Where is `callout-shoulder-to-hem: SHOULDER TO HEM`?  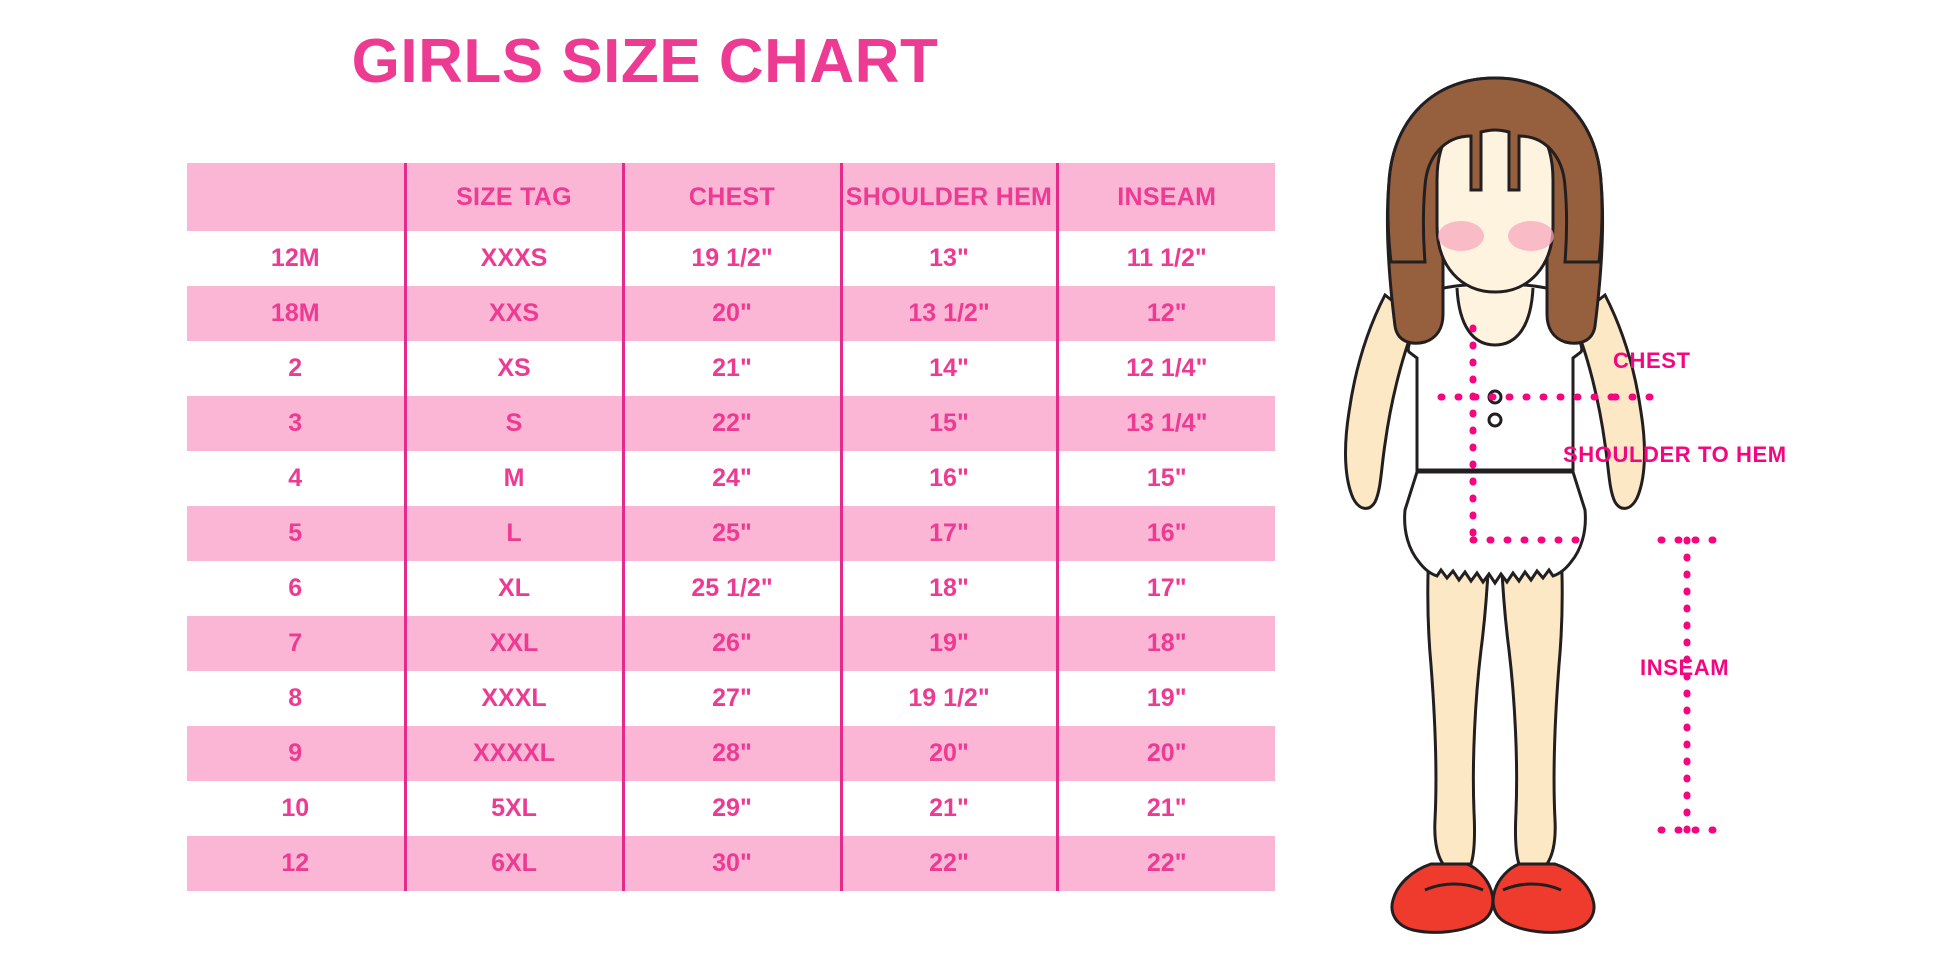
callout-shoulder-to-hem: SHOULDER TO HEM is located at coordinates (1675, 454).